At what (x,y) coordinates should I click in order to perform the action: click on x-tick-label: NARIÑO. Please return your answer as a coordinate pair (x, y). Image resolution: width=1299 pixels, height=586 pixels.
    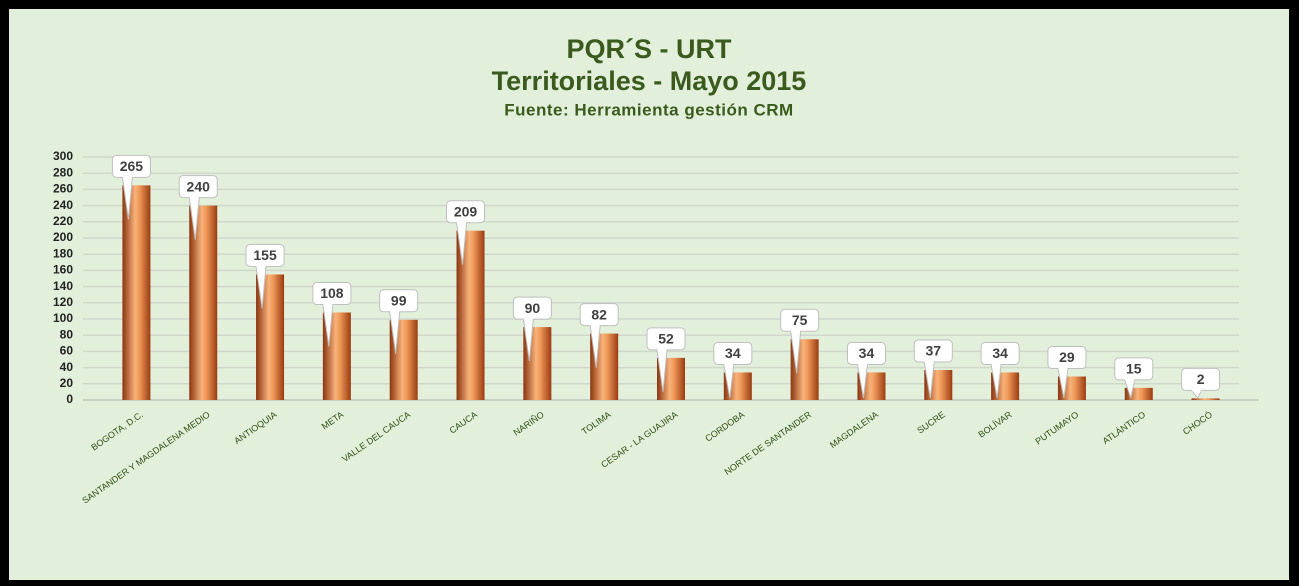
    Looking at the image, I should click on (528, 423).